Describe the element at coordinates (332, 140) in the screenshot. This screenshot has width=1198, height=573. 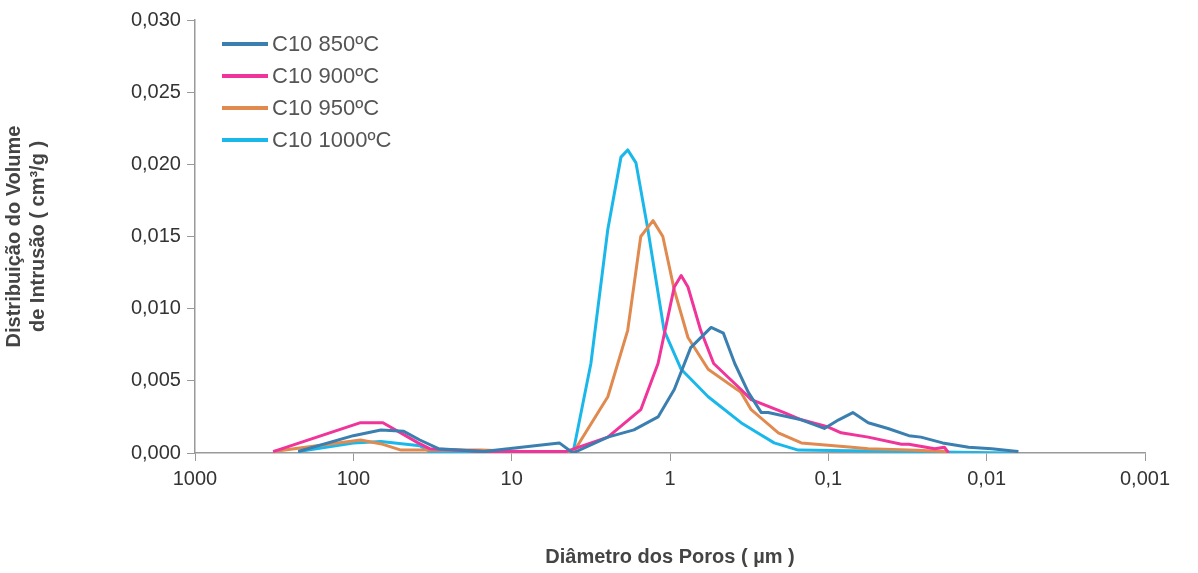
I see `legend-label: C10 1000ºC` at that location.